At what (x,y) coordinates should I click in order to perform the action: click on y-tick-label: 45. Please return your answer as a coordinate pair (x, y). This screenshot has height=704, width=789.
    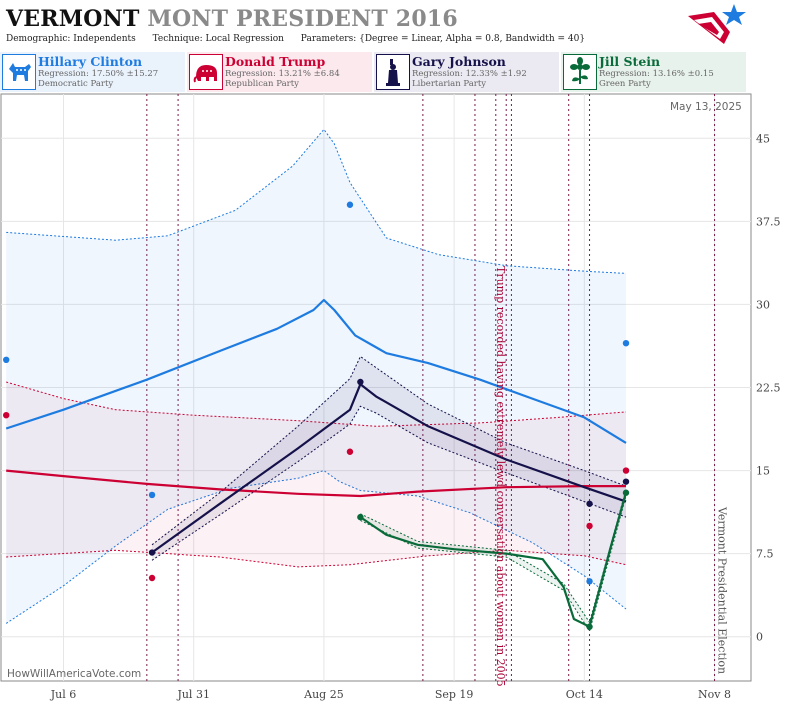
    Looking at the image, I should click on (763, 138).